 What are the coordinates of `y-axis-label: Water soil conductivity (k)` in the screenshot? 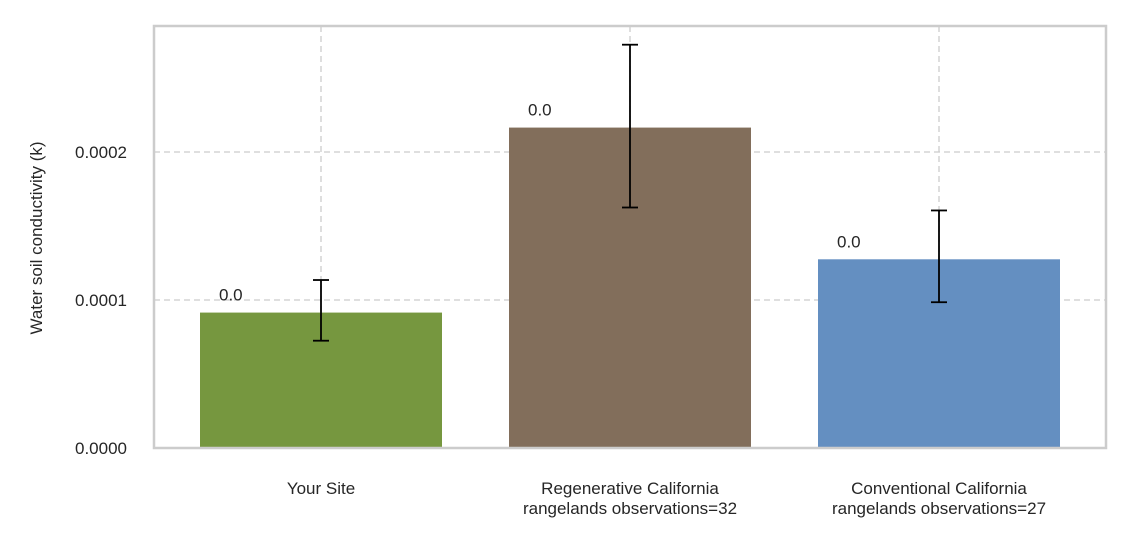 It's located at (36, 237).